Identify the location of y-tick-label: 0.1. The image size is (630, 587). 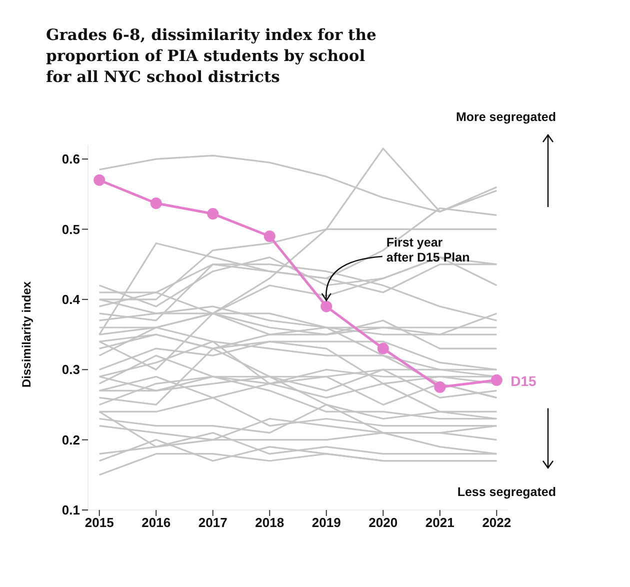
(71, 510).